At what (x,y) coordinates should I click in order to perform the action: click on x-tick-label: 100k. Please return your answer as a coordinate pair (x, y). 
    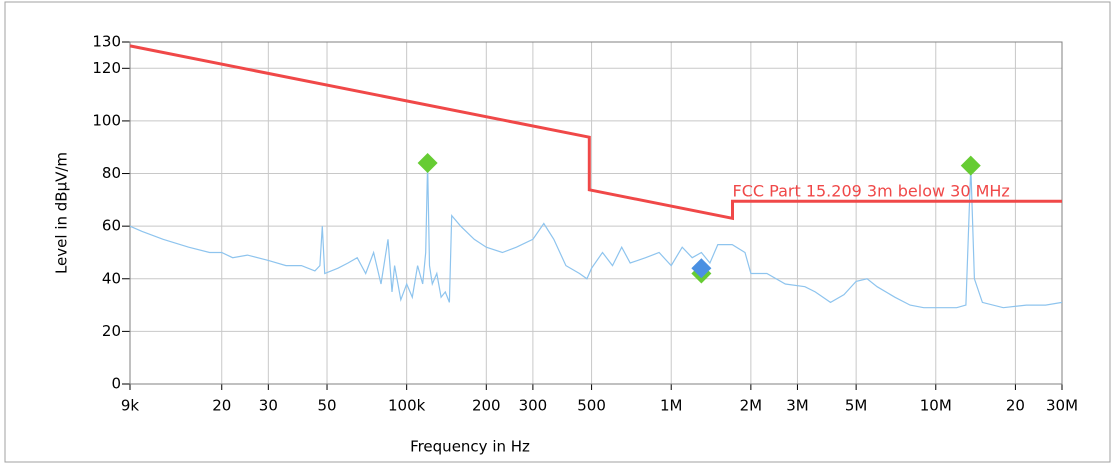
    Looking at the image, I should click on (407, 406).